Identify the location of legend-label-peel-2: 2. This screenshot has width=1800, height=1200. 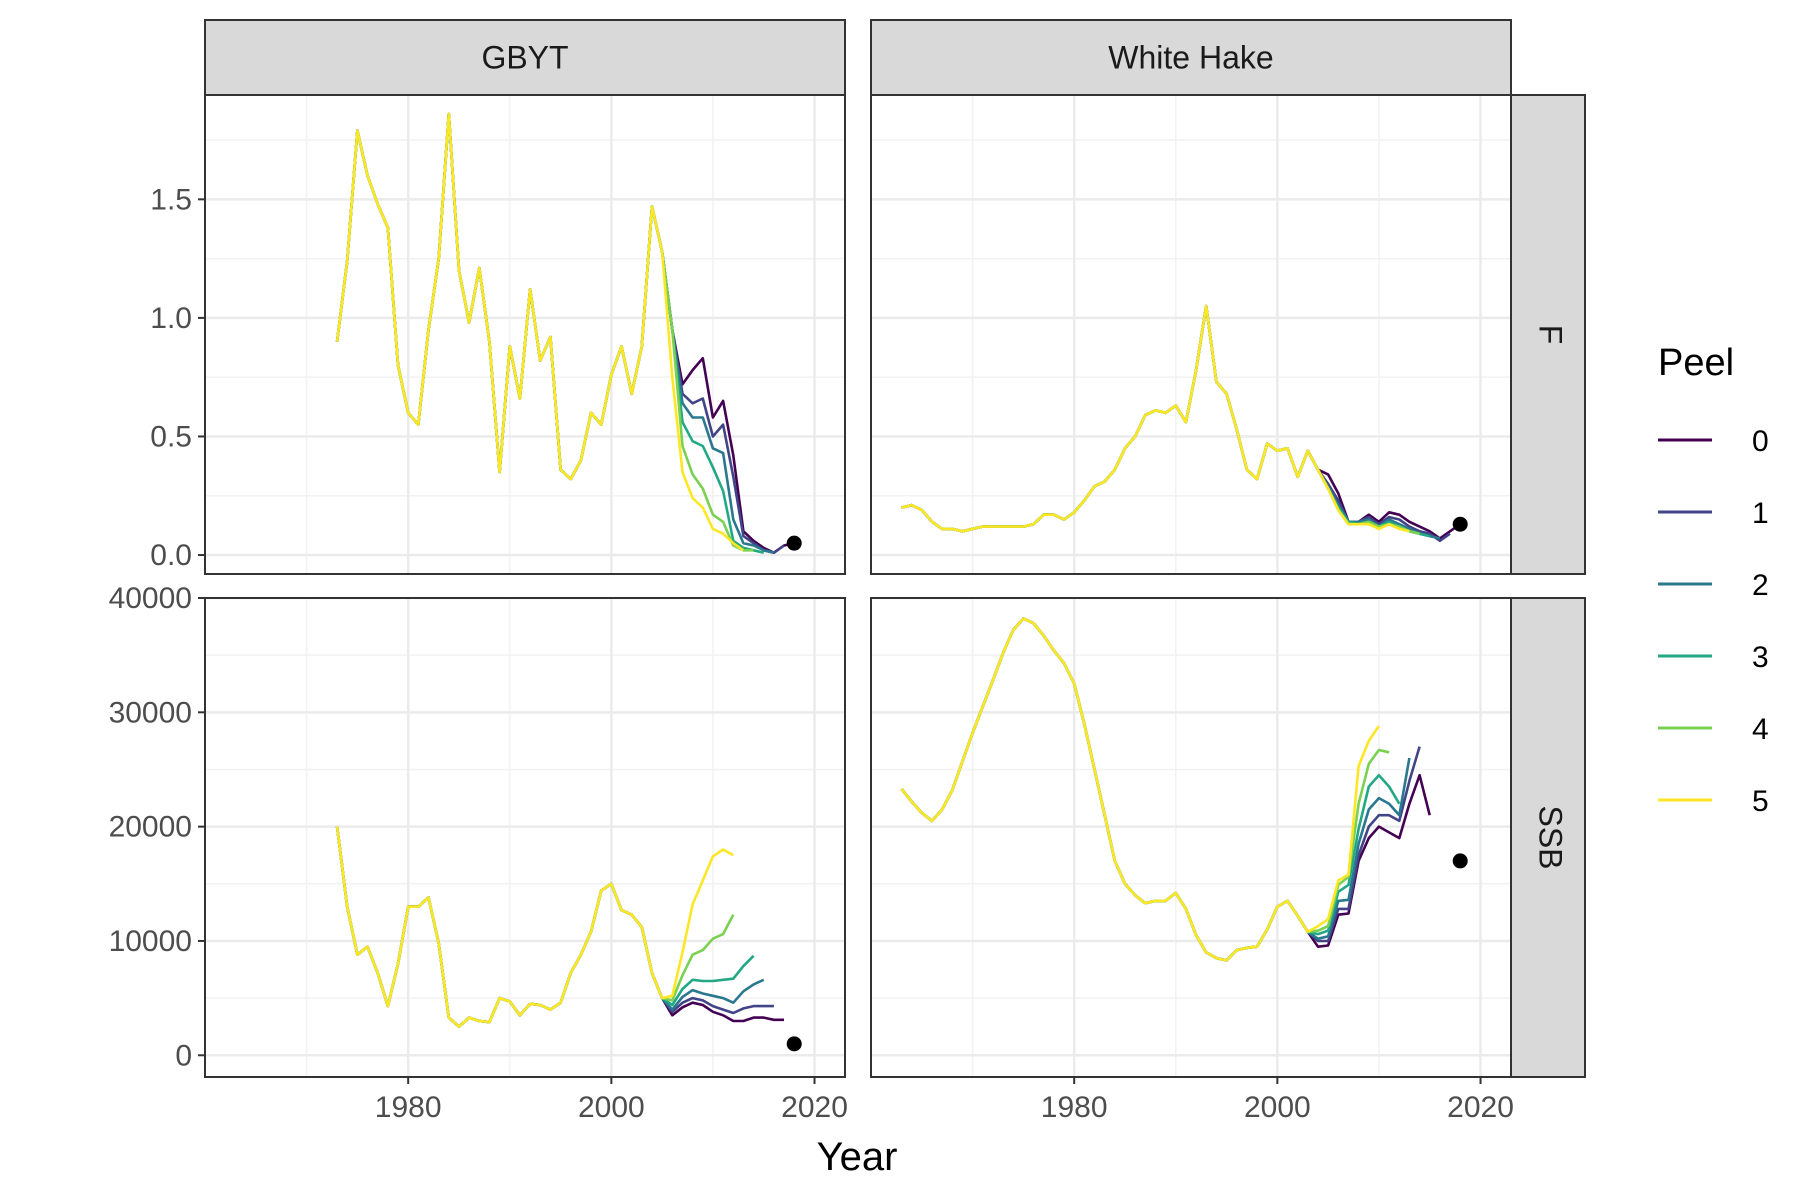
(1760, 585).